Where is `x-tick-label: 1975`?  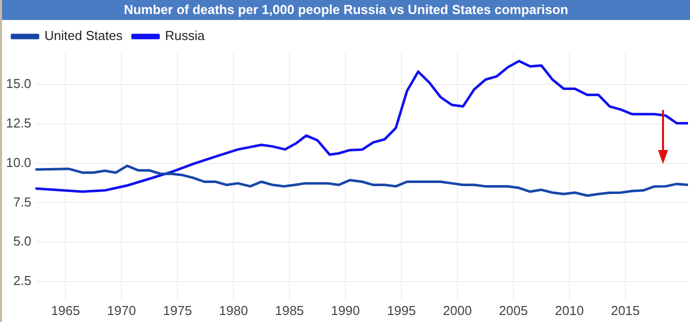
x-tick-label: 1975 is located at coordinates (177, 310).